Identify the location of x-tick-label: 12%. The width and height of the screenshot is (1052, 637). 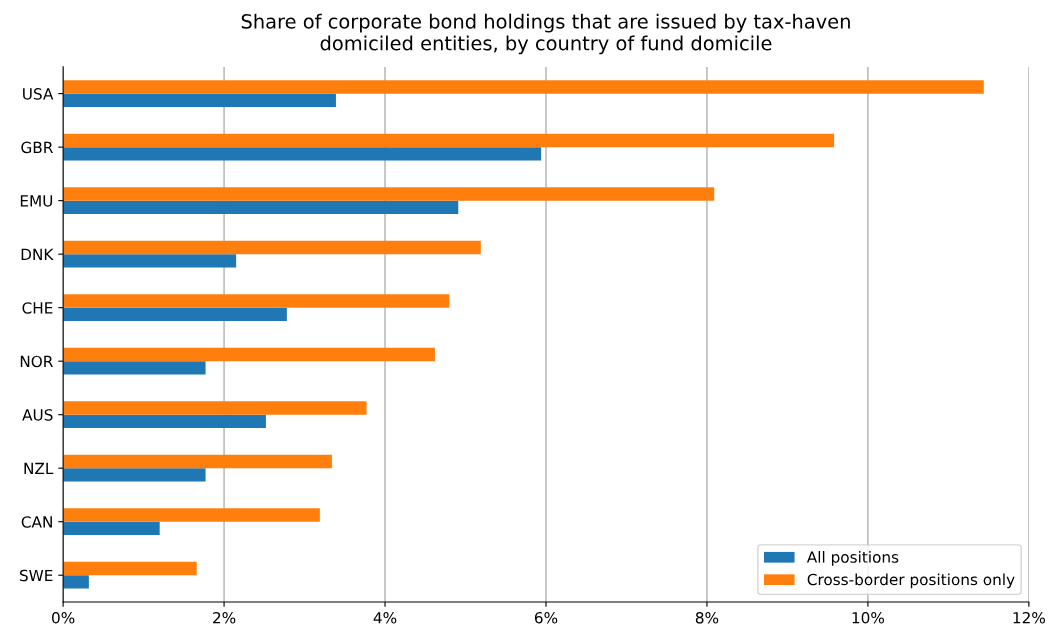
(1029, 617).